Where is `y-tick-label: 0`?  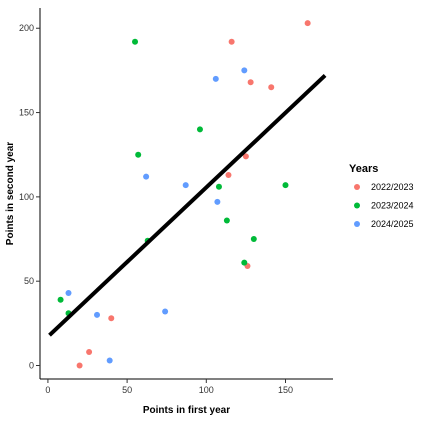
y-tick-label: 0 is located at coordinates (31, 366).